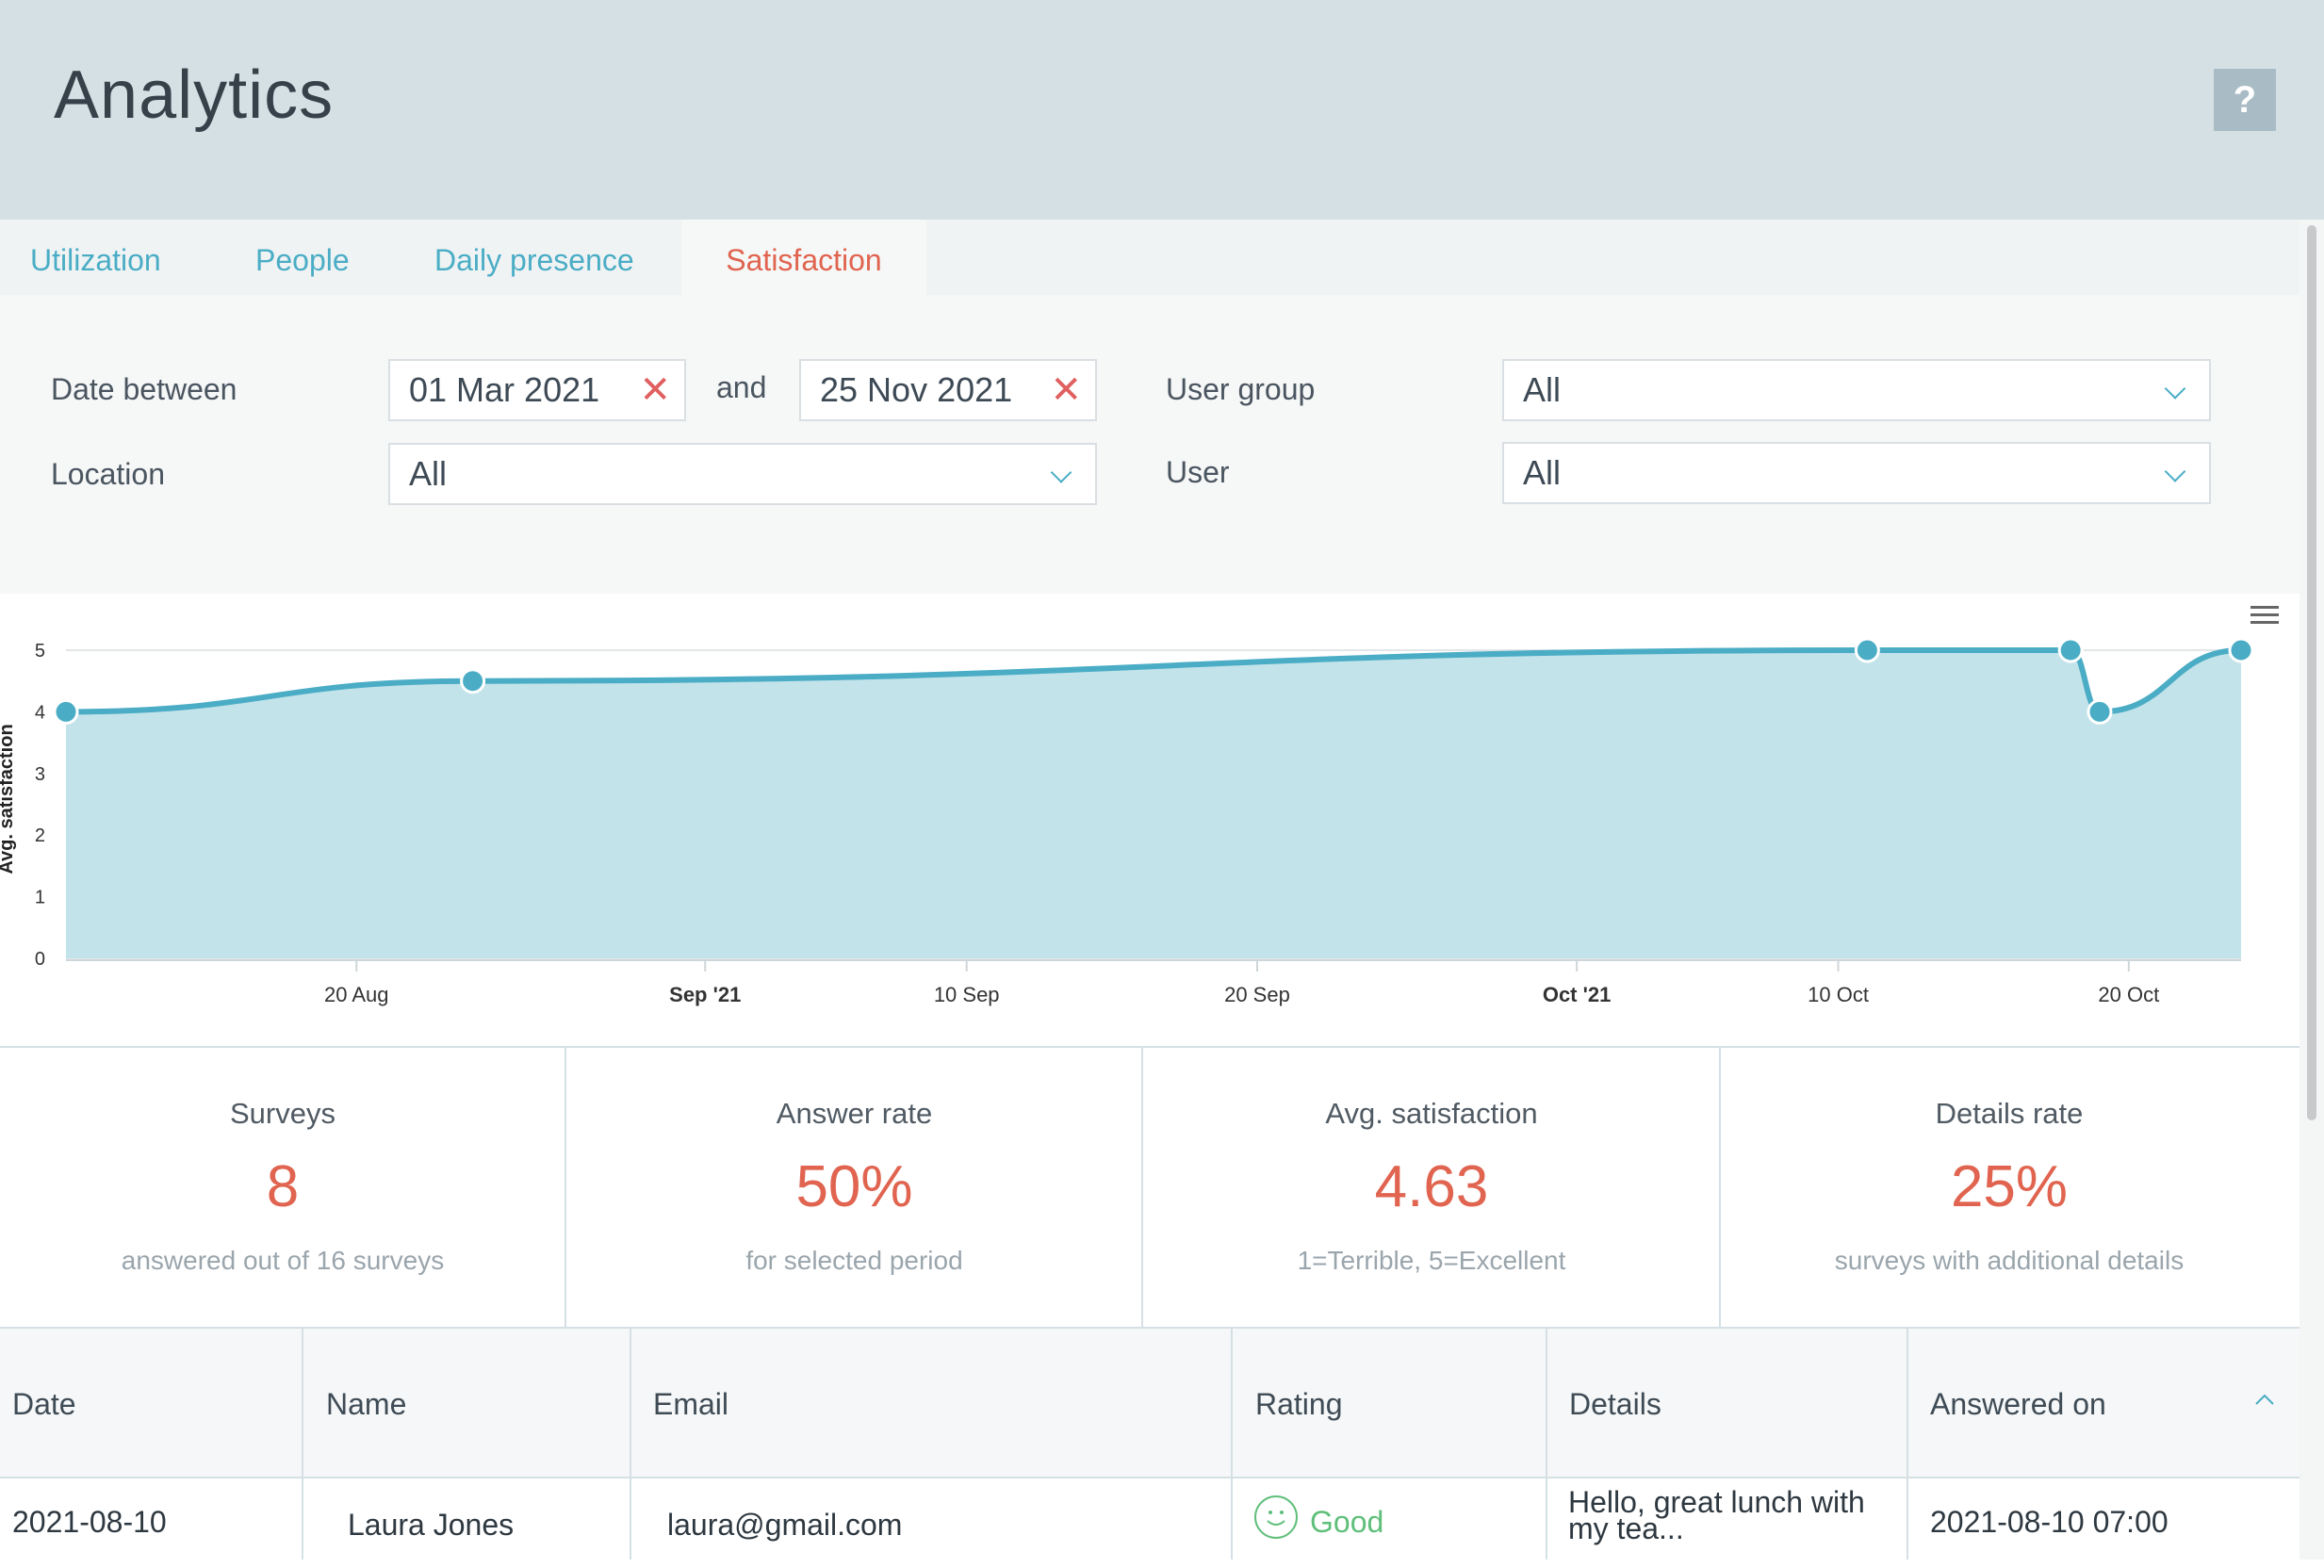 Image resolution: width=2324 pixels, height=1568 pixels. Describe the element at coordinates (8, 799) in the screenshot. I see `y-axis-label: Avg. satisfaction` at that location.